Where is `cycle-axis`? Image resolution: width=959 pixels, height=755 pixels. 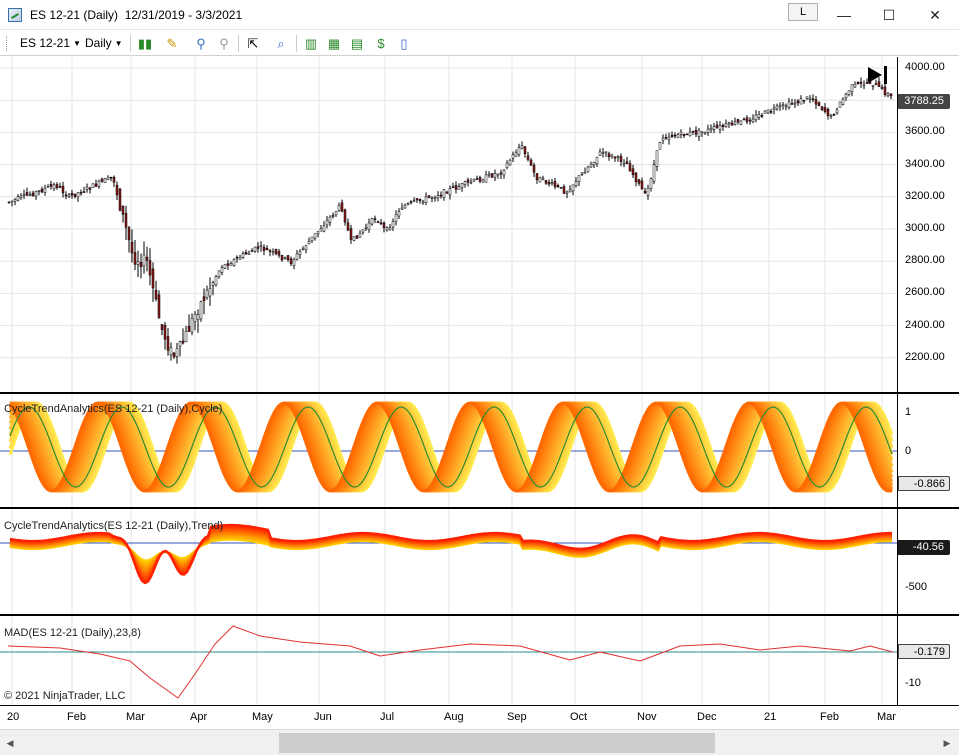 cycle-axis is located at coordinates (928, 450).